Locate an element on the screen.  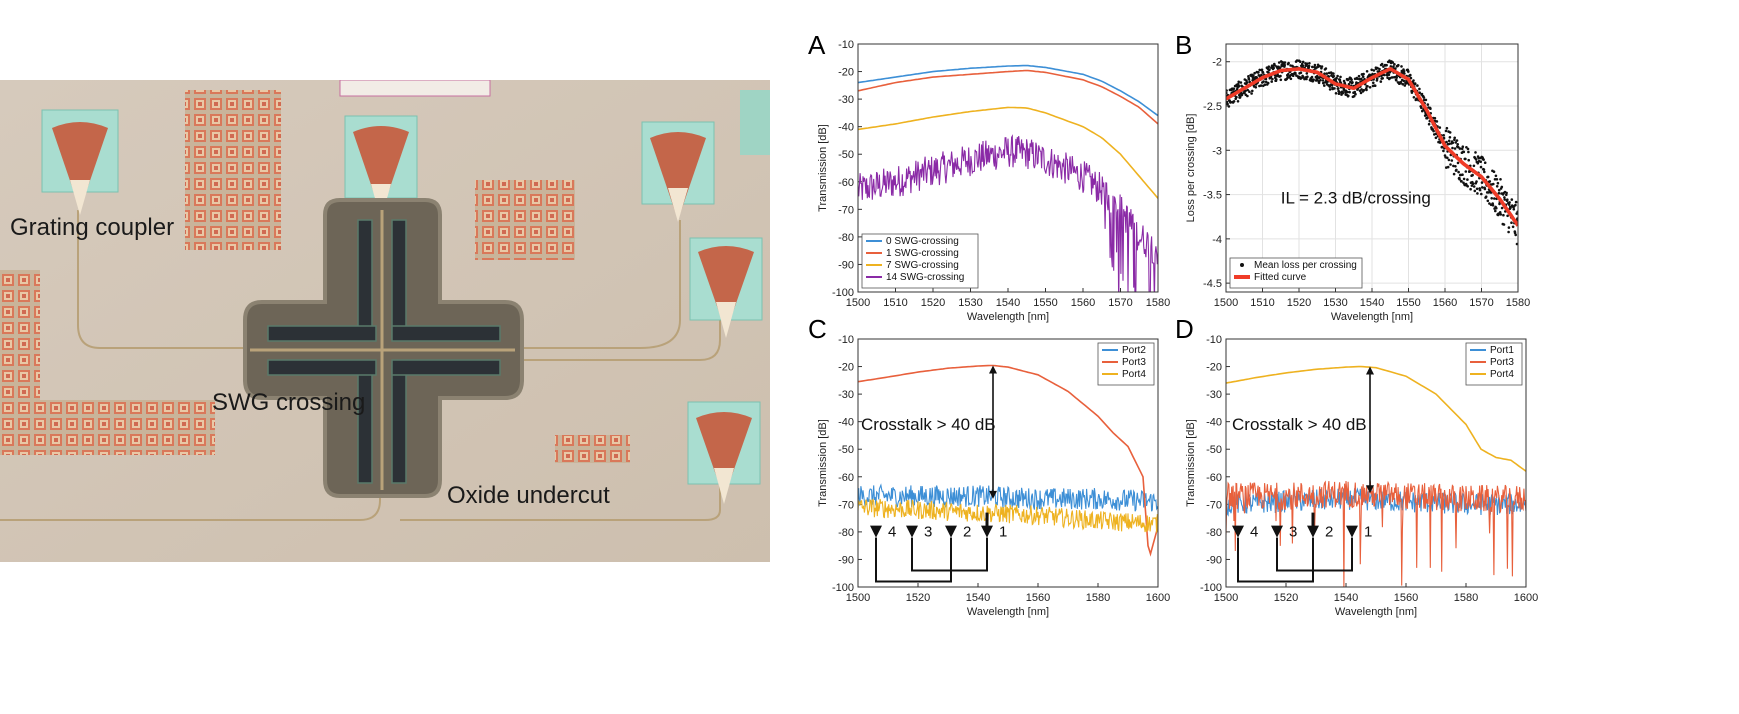
panel-letter-a: A is located at coordinates (817, 45).